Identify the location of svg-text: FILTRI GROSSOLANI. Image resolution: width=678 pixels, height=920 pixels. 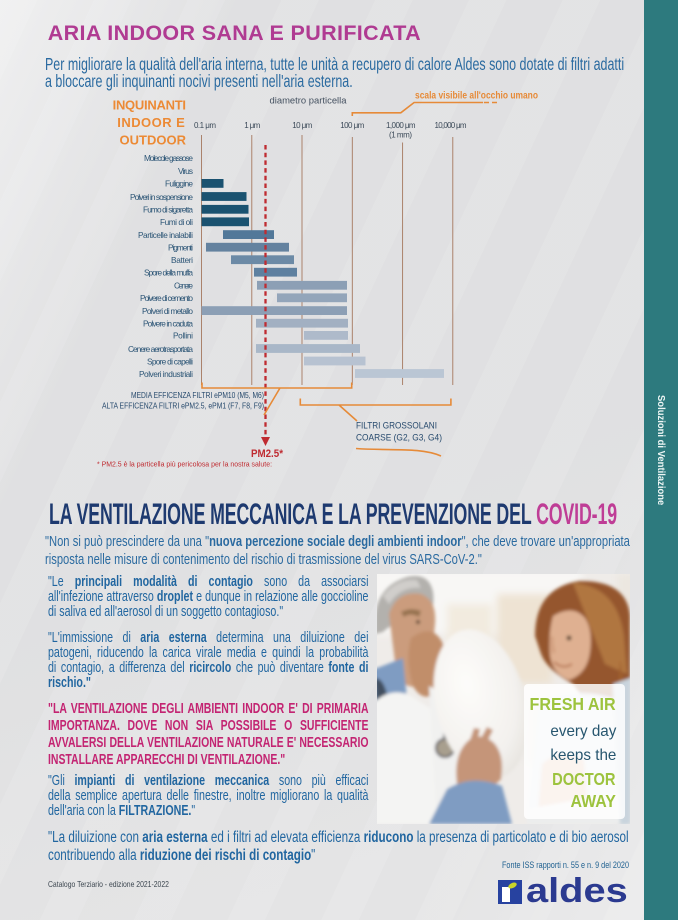
(396, 426).